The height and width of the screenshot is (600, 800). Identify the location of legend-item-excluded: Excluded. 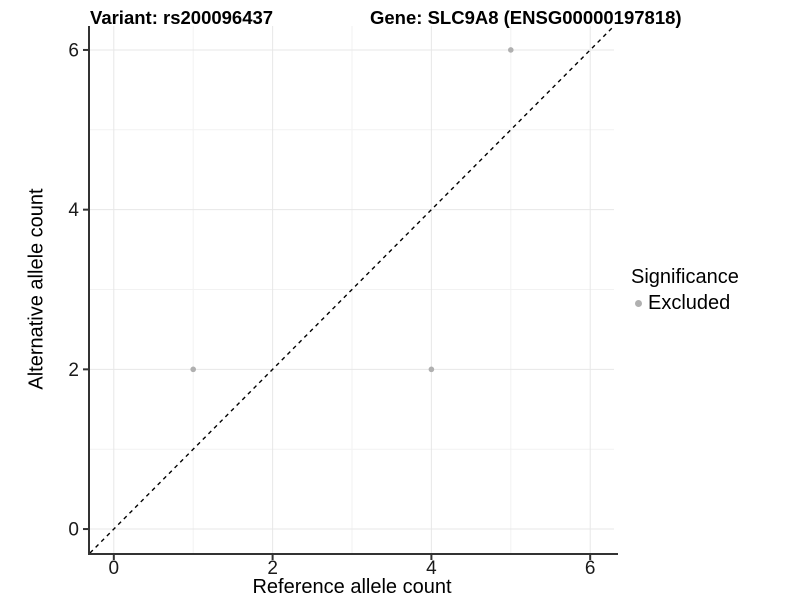
(685, 303).